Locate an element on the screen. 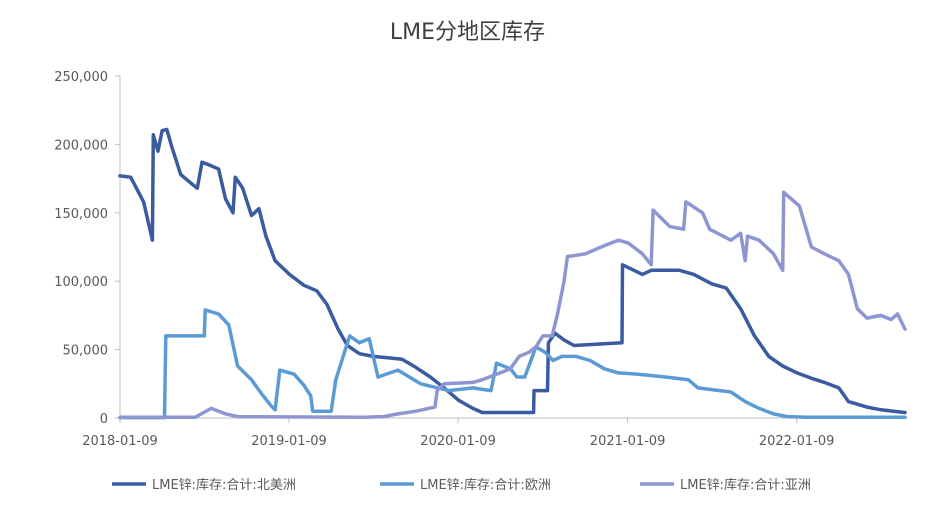  legend: LME锌:库存:合计:北美洲 LME锌:库存:合计:欧洲 LME锌:库存:合计:亚洲 is located at coordinates (461, 485).